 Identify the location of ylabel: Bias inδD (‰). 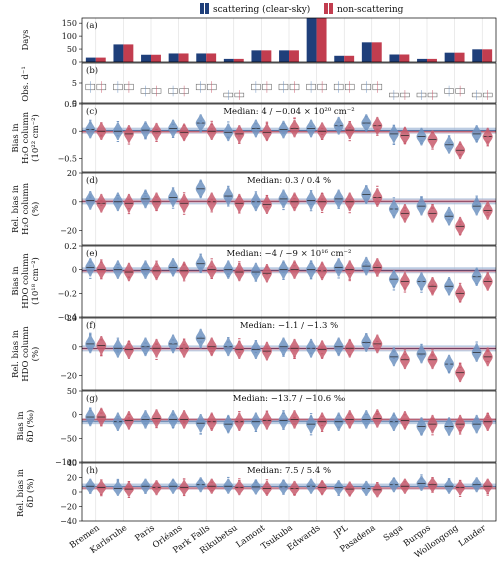
(26, 426).